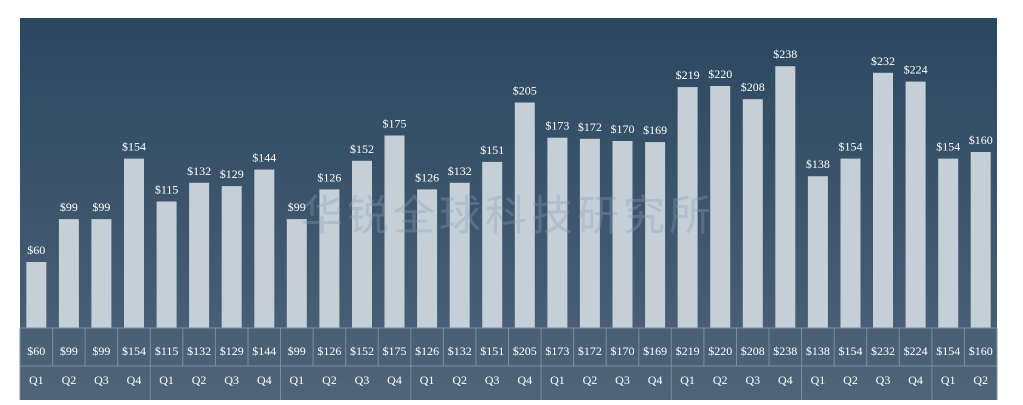  Describe the element at coordinates (427, 351) in the screenshot. I see `table-value-cell: $126` at that location.